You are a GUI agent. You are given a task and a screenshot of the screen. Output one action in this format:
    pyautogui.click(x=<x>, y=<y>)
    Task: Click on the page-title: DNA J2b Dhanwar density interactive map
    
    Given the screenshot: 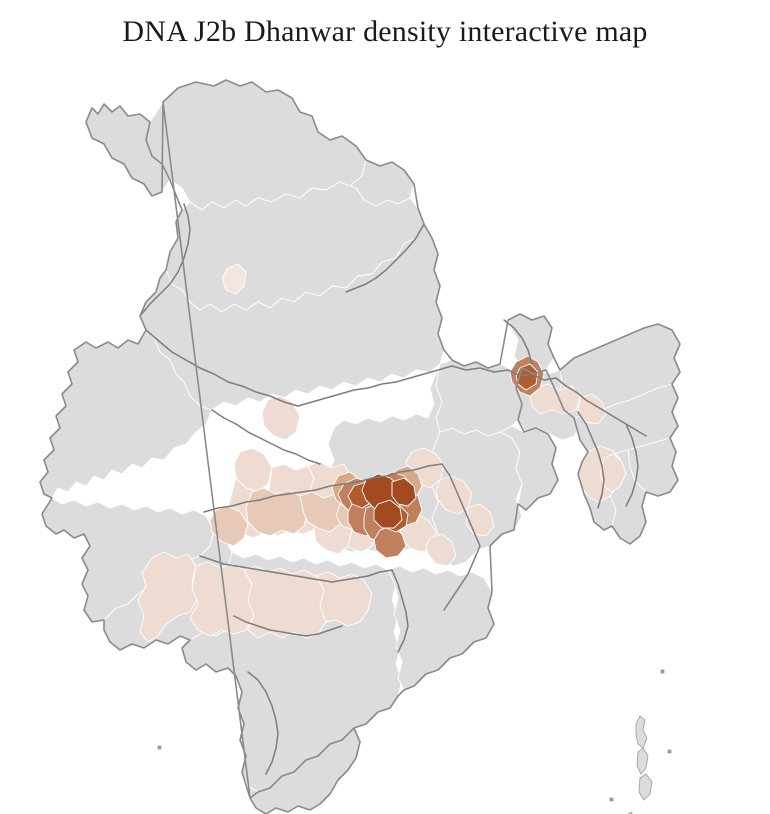 What is the action you would take?
    pyautogui.click(x=385, y=31)
    